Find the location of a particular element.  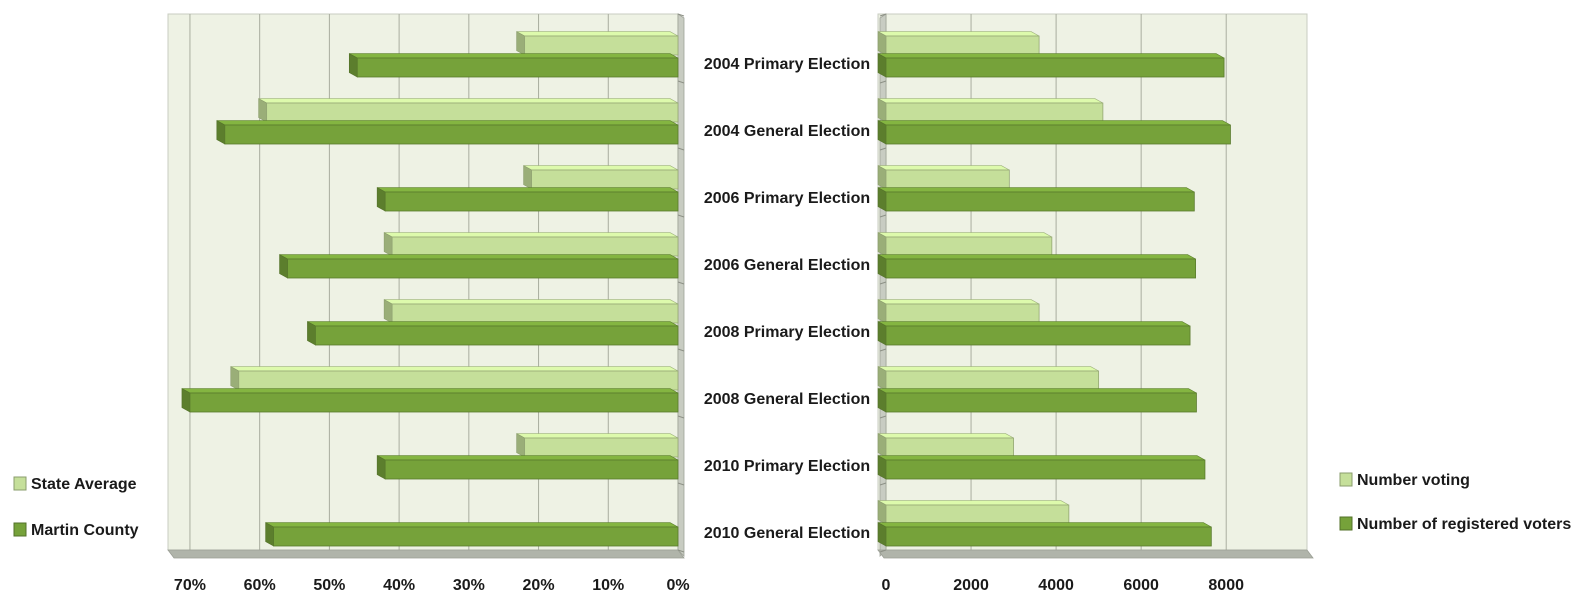

x-tick-label: 60% is located at coordinates (260, 585).